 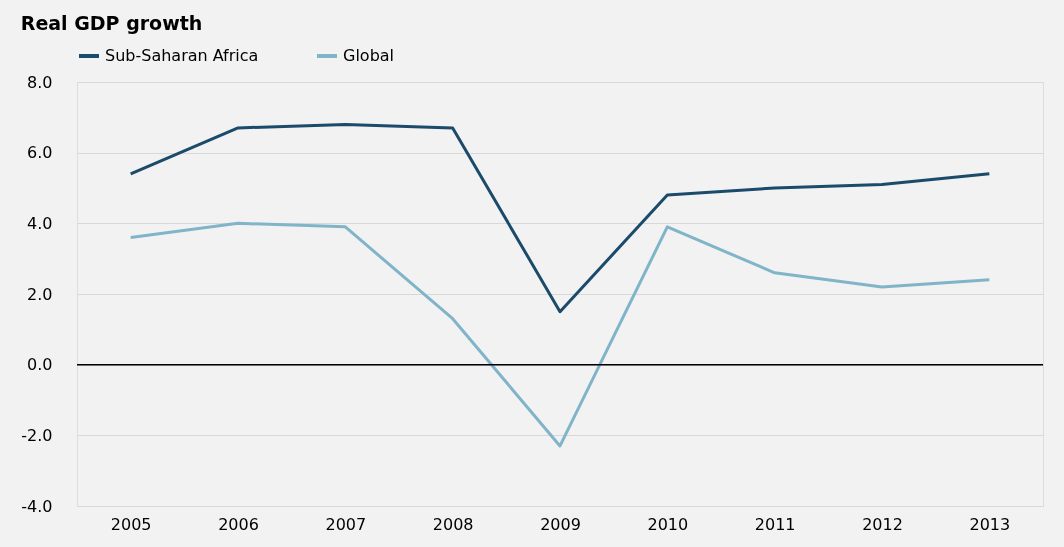 I want to click on x-tick-label: 2008, so click(x=453, y=524).